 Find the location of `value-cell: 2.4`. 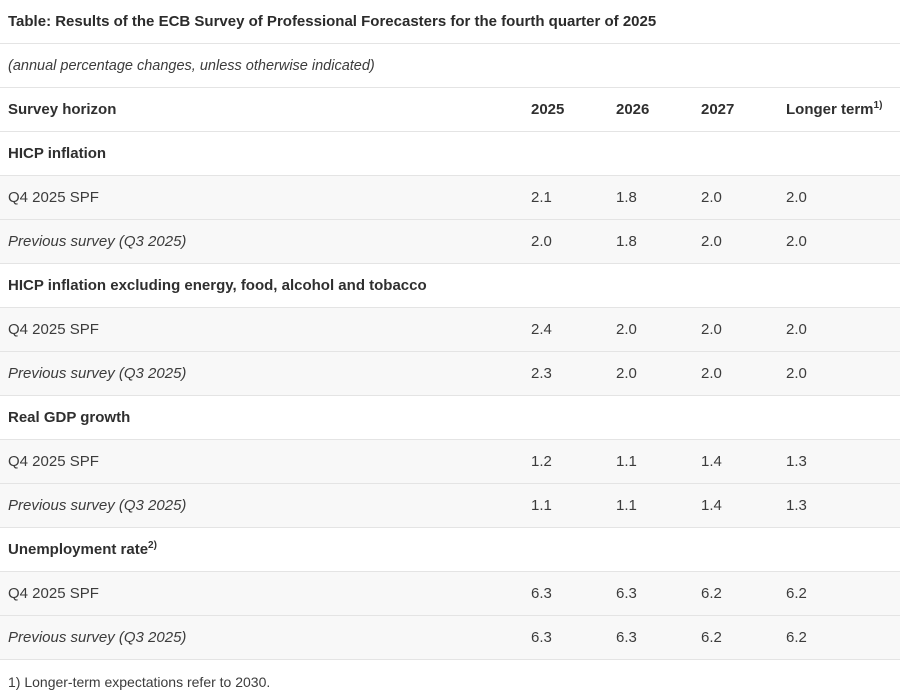

value-cell: 2.4 is located at coordinates (565, 329).